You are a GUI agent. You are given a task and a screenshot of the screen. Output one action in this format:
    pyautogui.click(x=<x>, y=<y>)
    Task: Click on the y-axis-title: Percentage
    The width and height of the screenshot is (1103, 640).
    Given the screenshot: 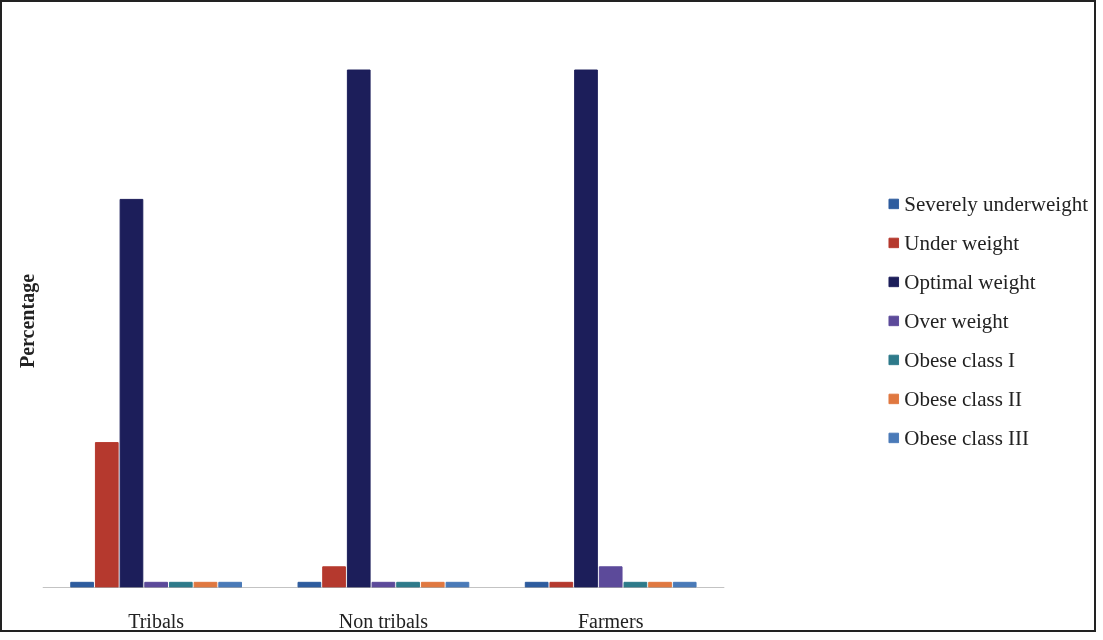 What is the action you would take?
    pyautogui.click(x=27, y=321)
    